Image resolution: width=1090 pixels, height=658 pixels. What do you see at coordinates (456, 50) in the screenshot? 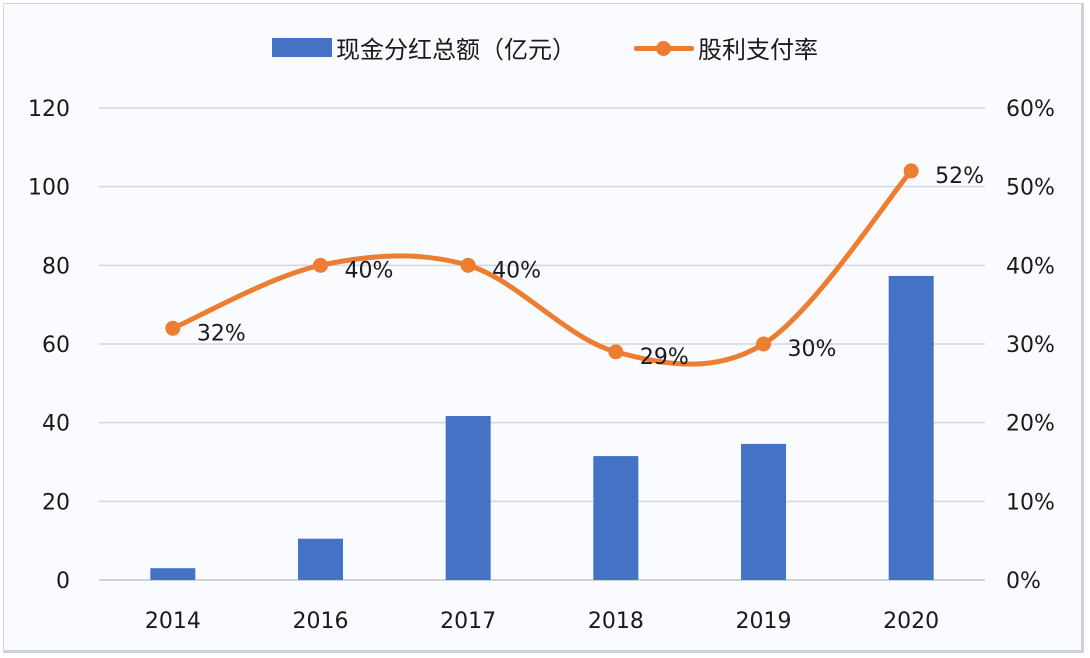
I see `legend-label-cash-dividend: 现金分红总额（亿元）` at bounding box center [456, 50].